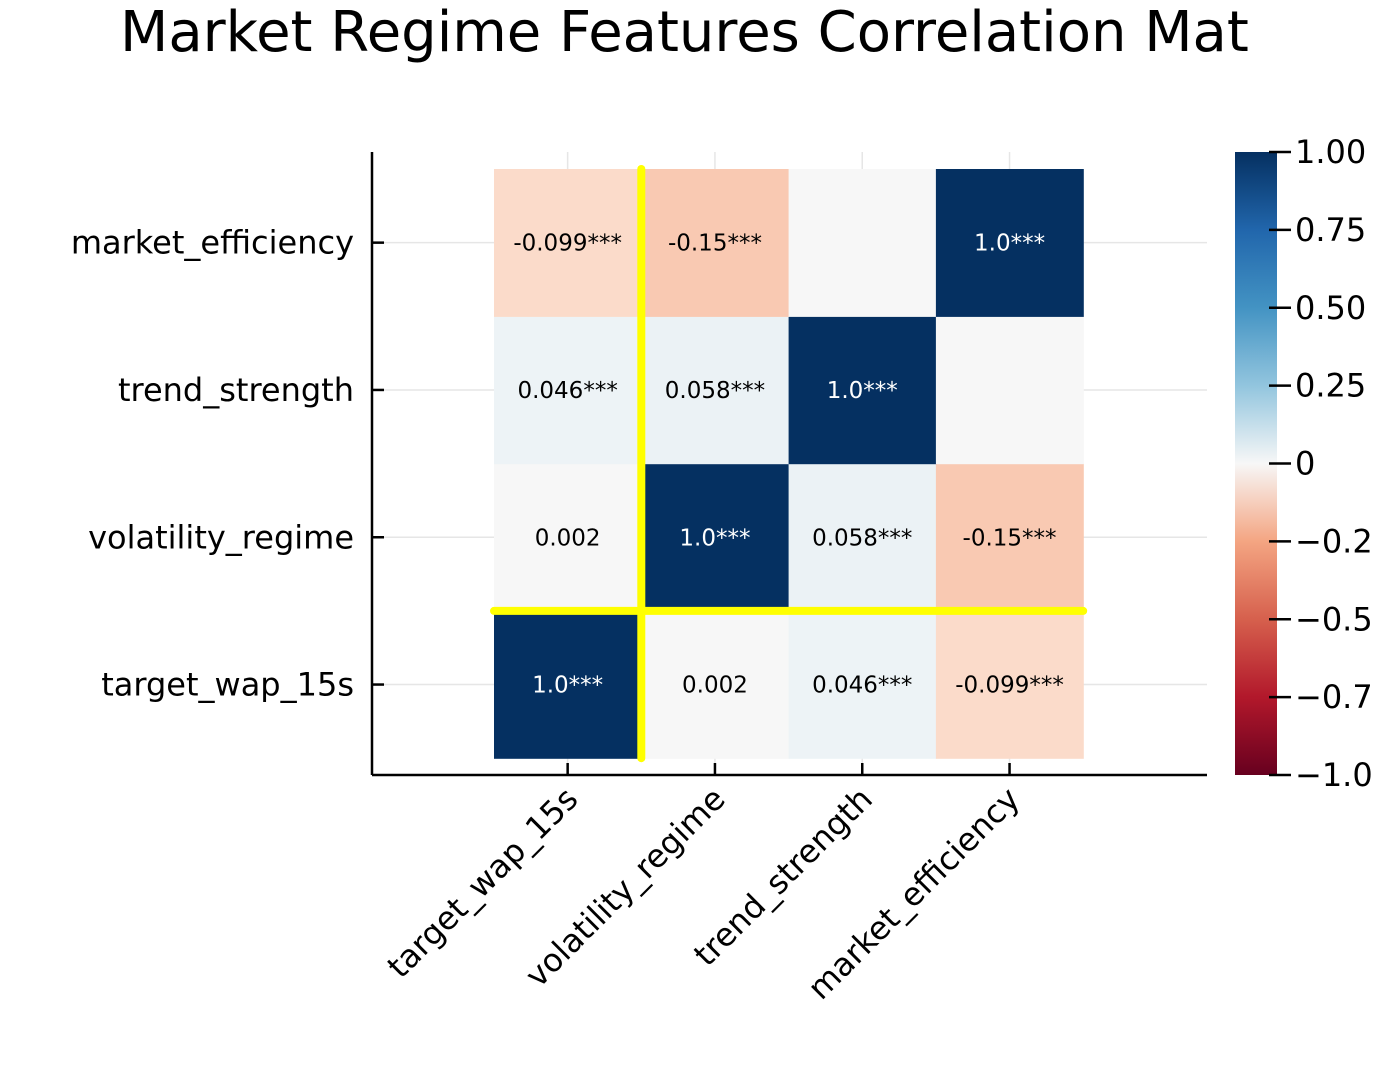 The image size is (1380, 1080). I want to click on colorbar: 1.00 0.75 0.50 0.25 0 −0.2 −0.5 −0.7 −1.0, so click(1304, 463).